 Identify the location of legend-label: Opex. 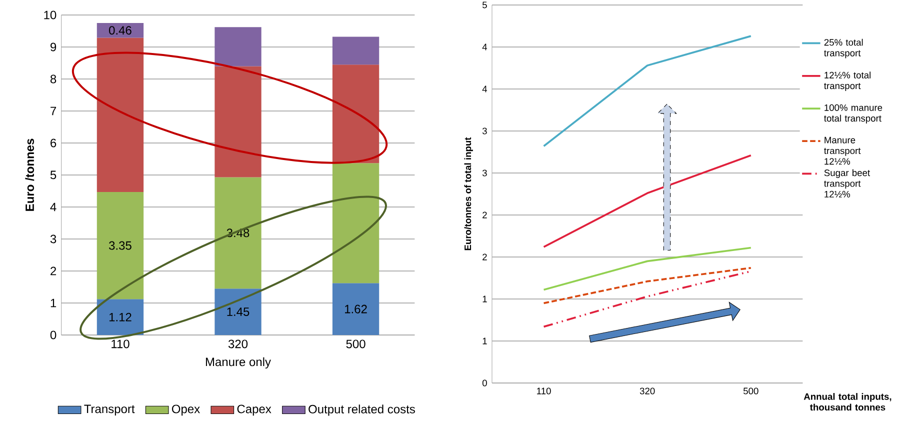
(186, 410).